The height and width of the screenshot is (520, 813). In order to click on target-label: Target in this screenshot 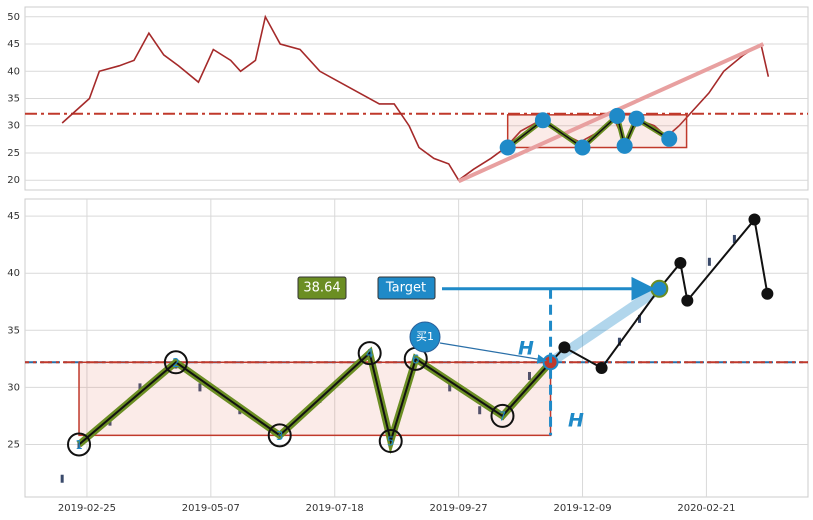, I will do `click(405, 288)`.